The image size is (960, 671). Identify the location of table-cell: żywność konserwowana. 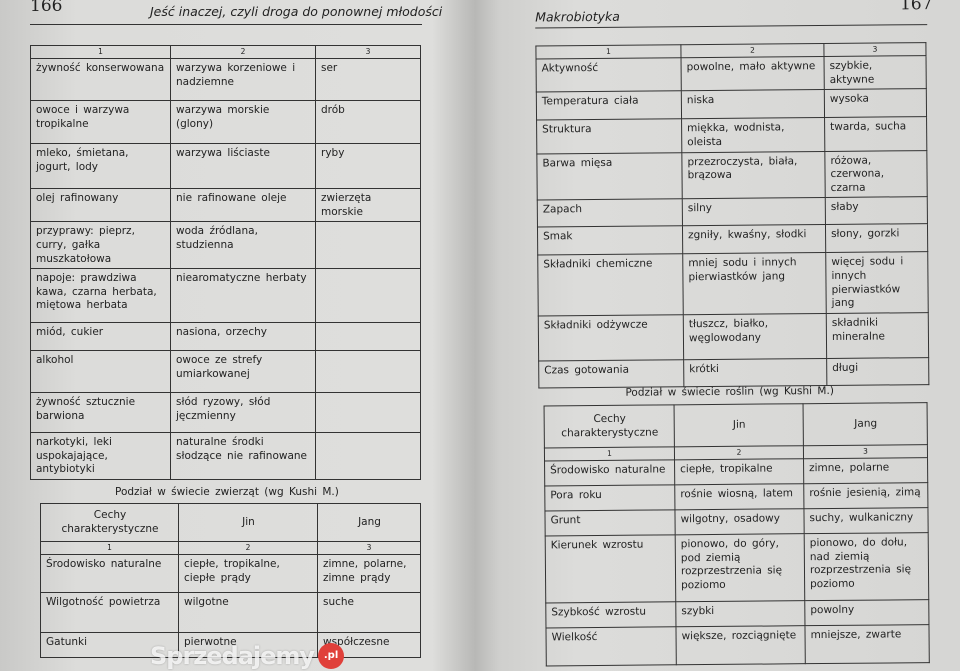
(100, 79).